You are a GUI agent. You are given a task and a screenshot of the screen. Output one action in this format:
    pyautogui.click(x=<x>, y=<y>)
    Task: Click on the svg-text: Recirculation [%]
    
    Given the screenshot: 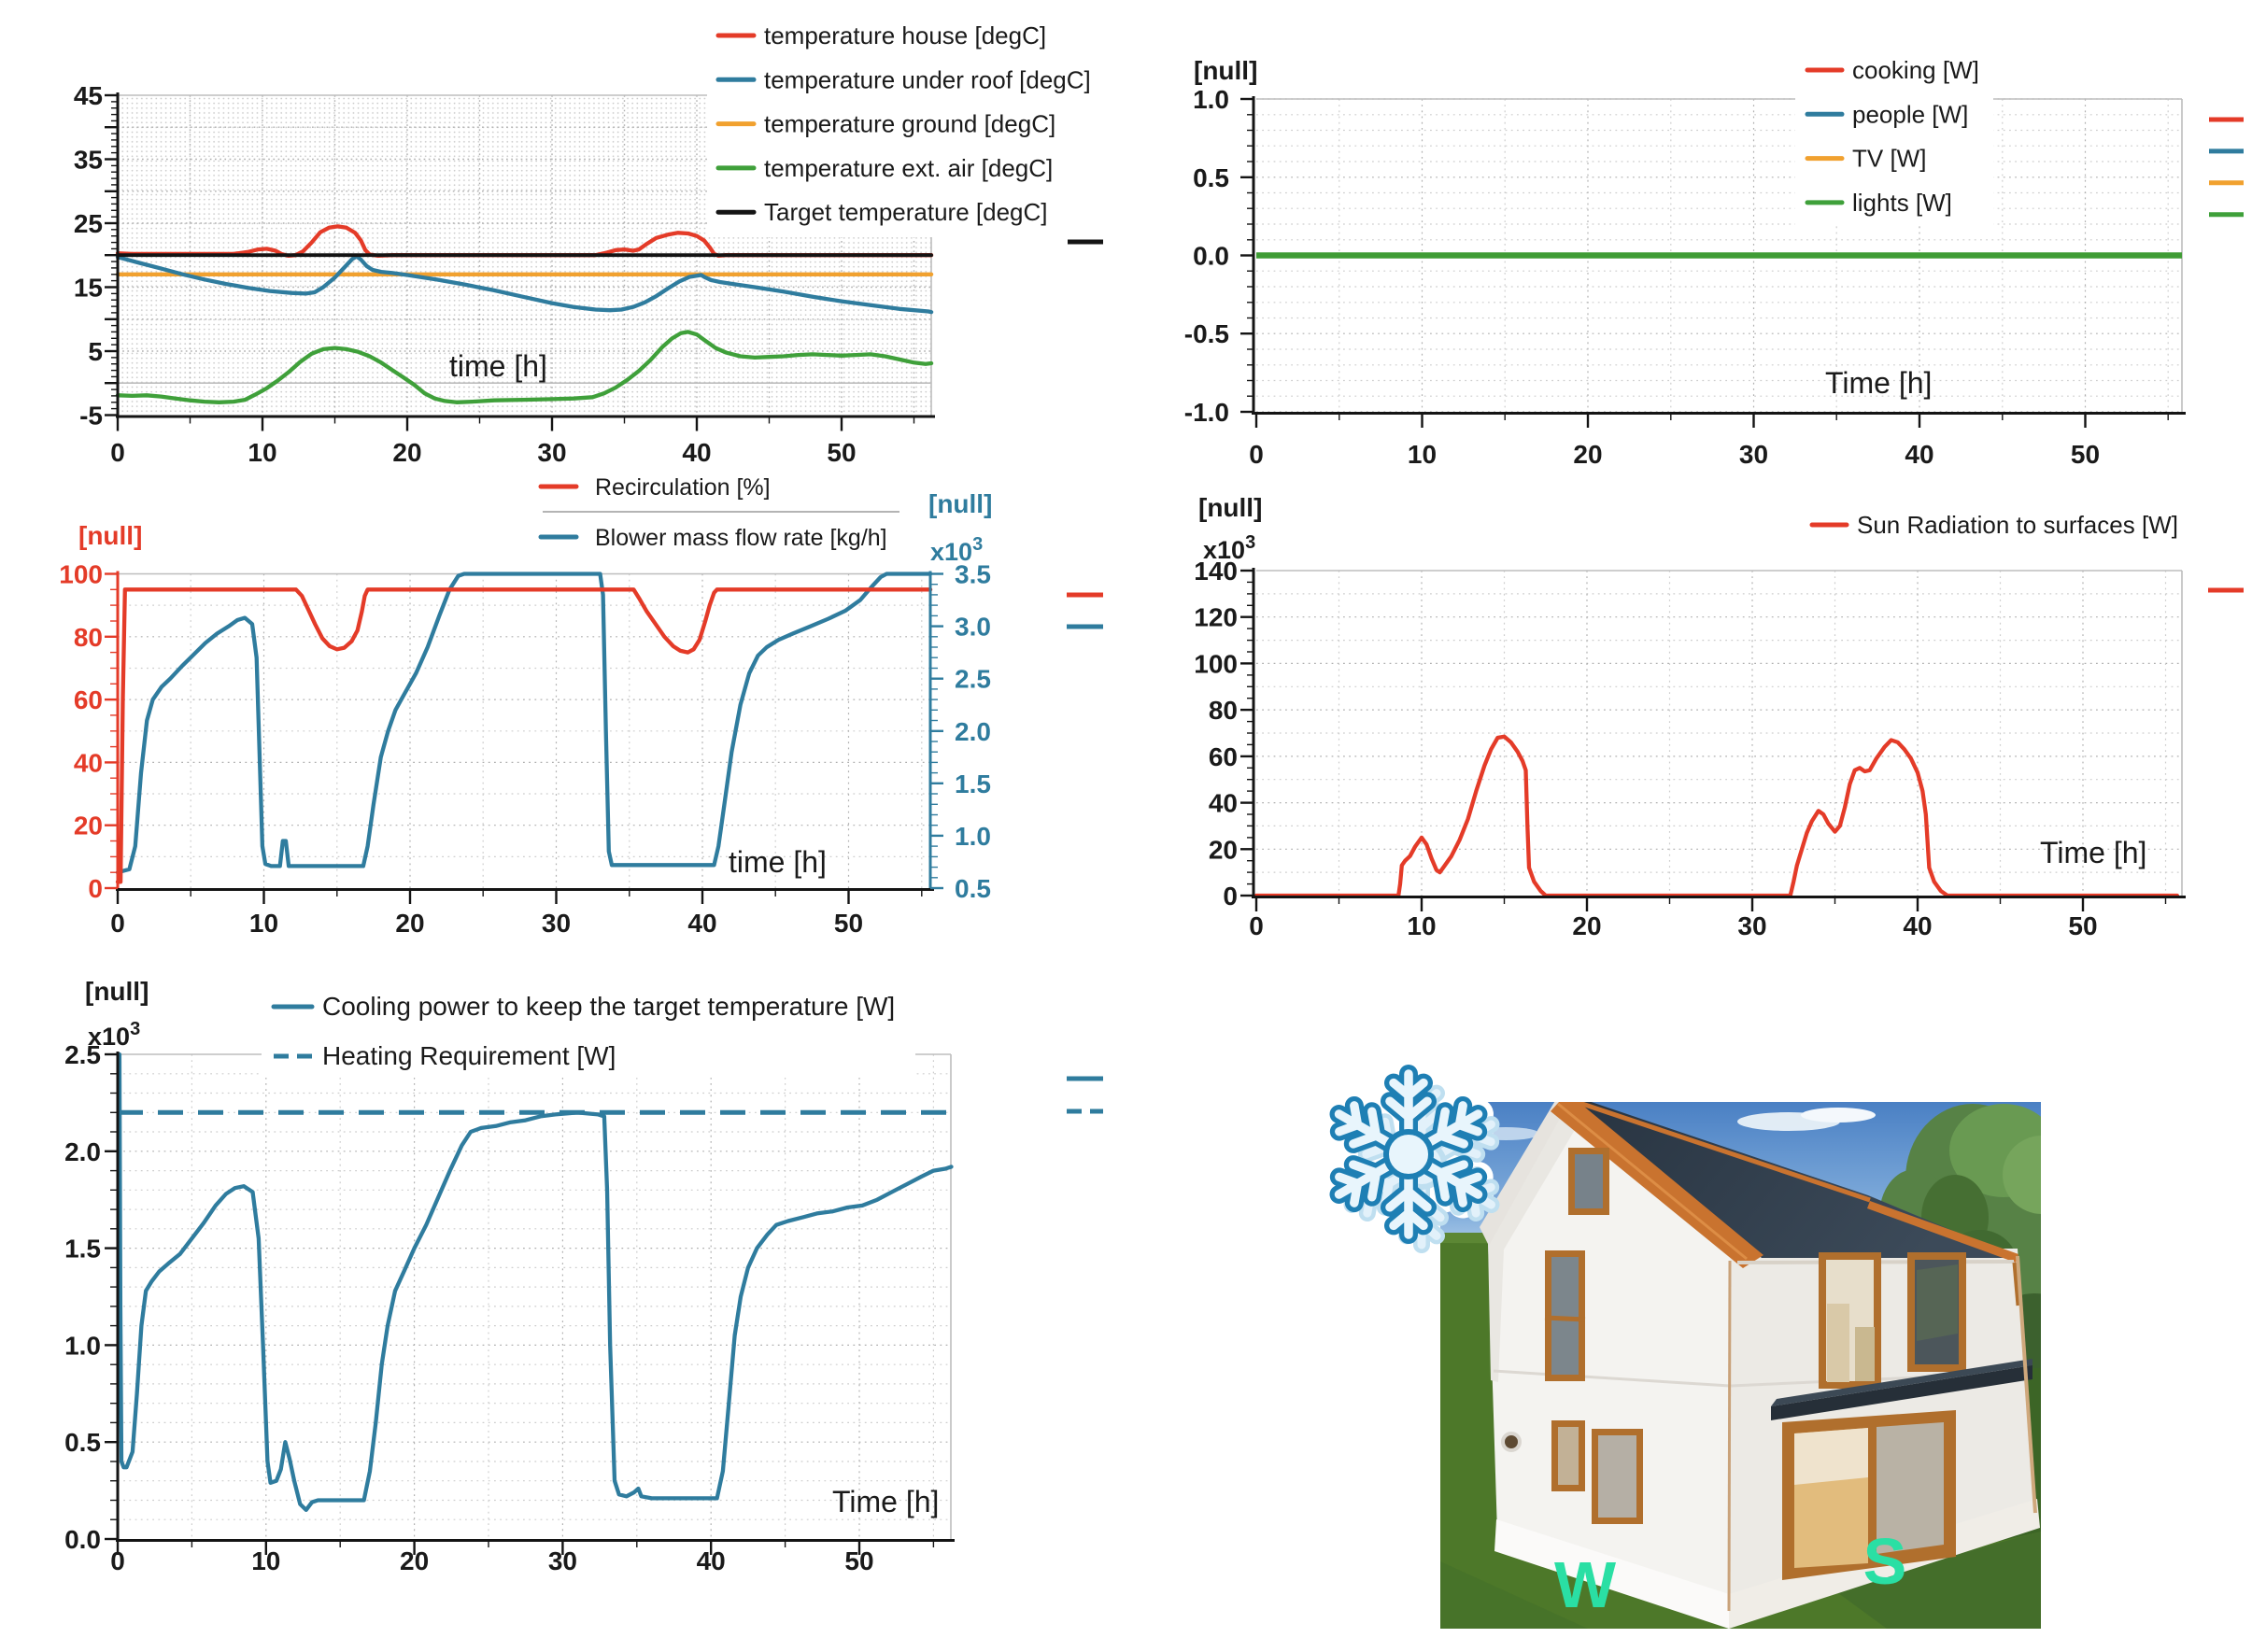 What is the action you would take?
    pyautogui.click(x=683, y=487)
    